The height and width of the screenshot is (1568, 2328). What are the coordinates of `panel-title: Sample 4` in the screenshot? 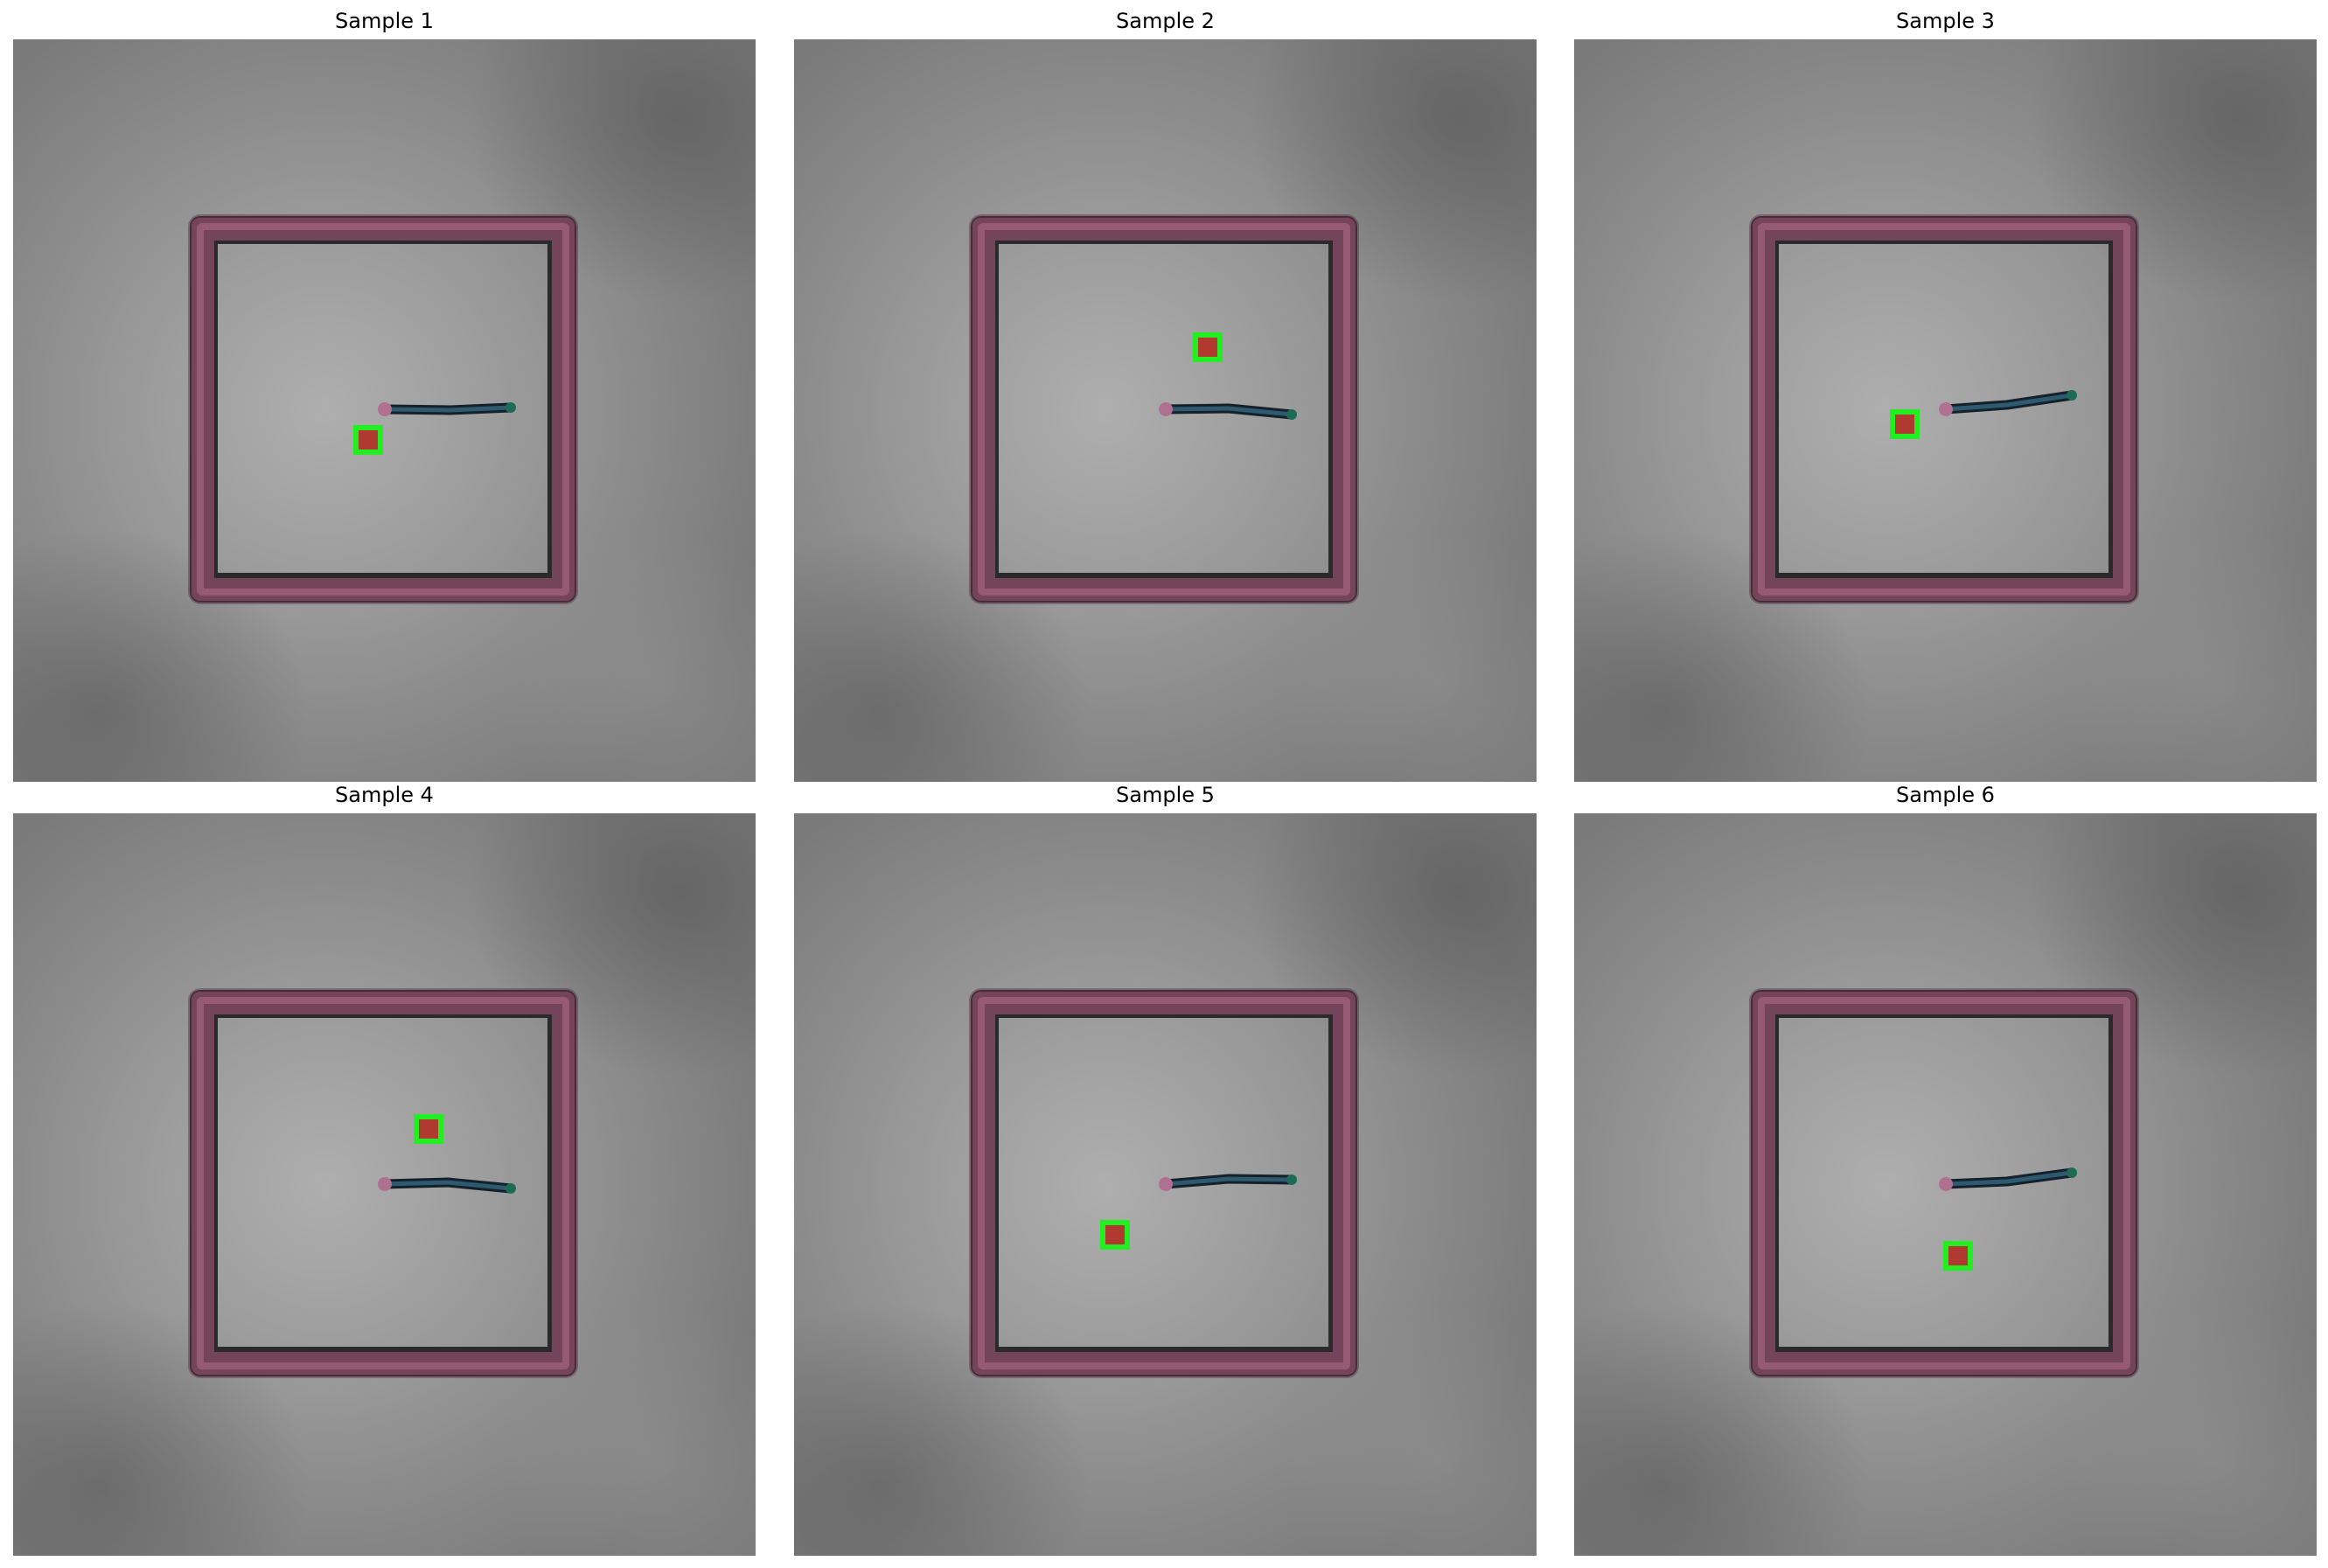 It's located at (384, 795).